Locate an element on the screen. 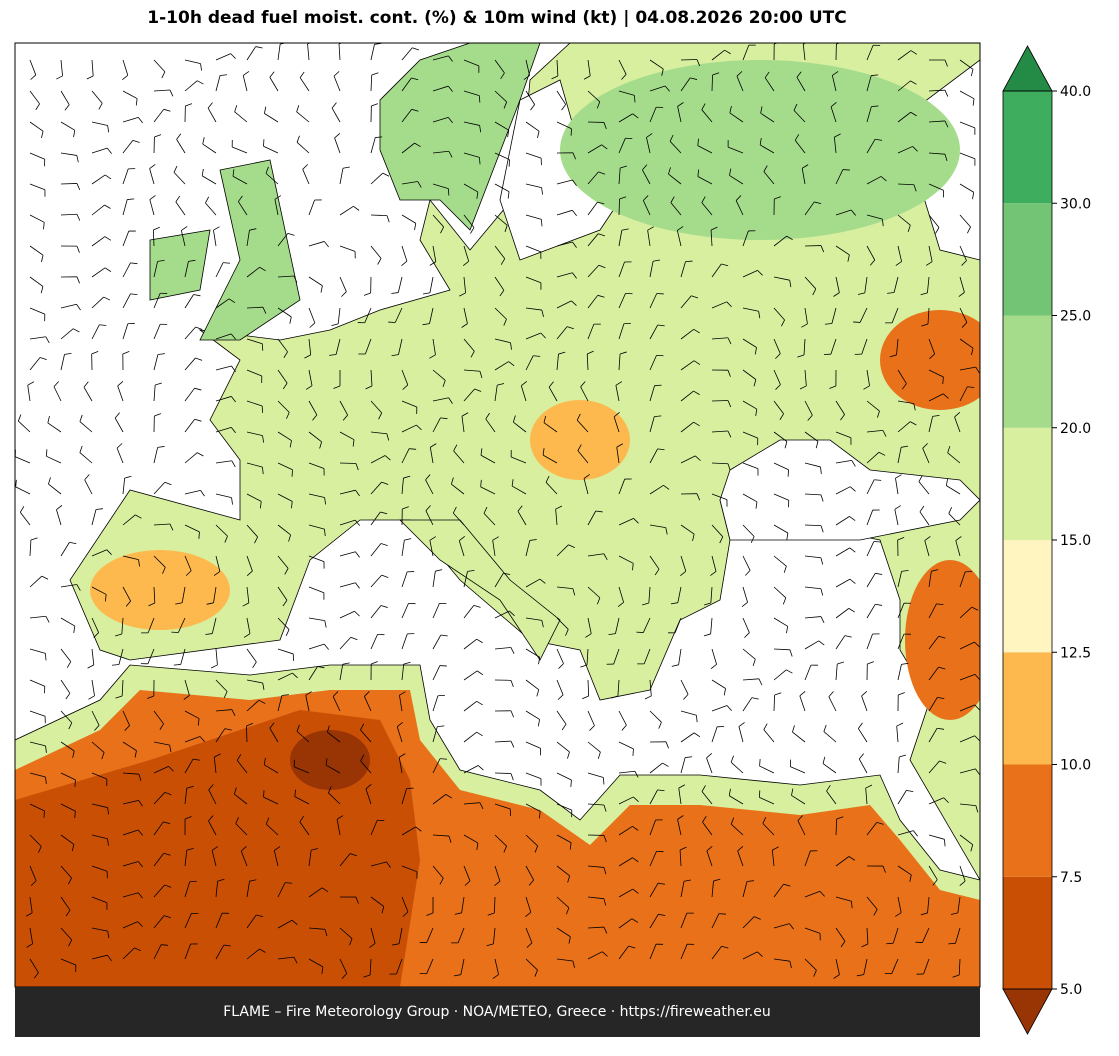  colorbar-tick-label: 15.0 is located at coordinates (1075, 541).